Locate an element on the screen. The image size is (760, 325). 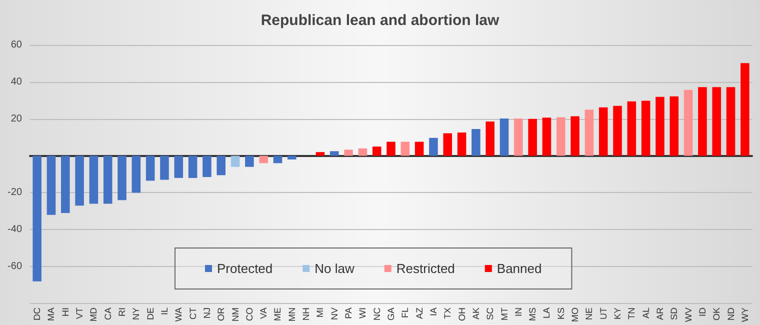
x-tick-label: CT is located at coordinates (193, 313).